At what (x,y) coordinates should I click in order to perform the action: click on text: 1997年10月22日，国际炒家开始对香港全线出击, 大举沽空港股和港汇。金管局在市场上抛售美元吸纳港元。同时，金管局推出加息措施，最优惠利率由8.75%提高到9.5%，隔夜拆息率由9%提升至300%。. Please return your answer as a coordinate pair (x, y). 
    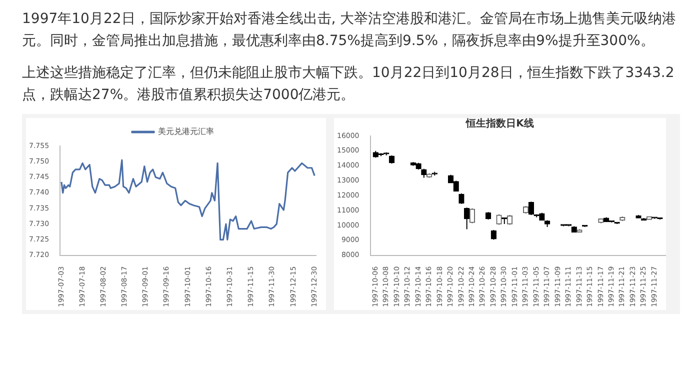
    Looking at the image, I should click on (350, 30).